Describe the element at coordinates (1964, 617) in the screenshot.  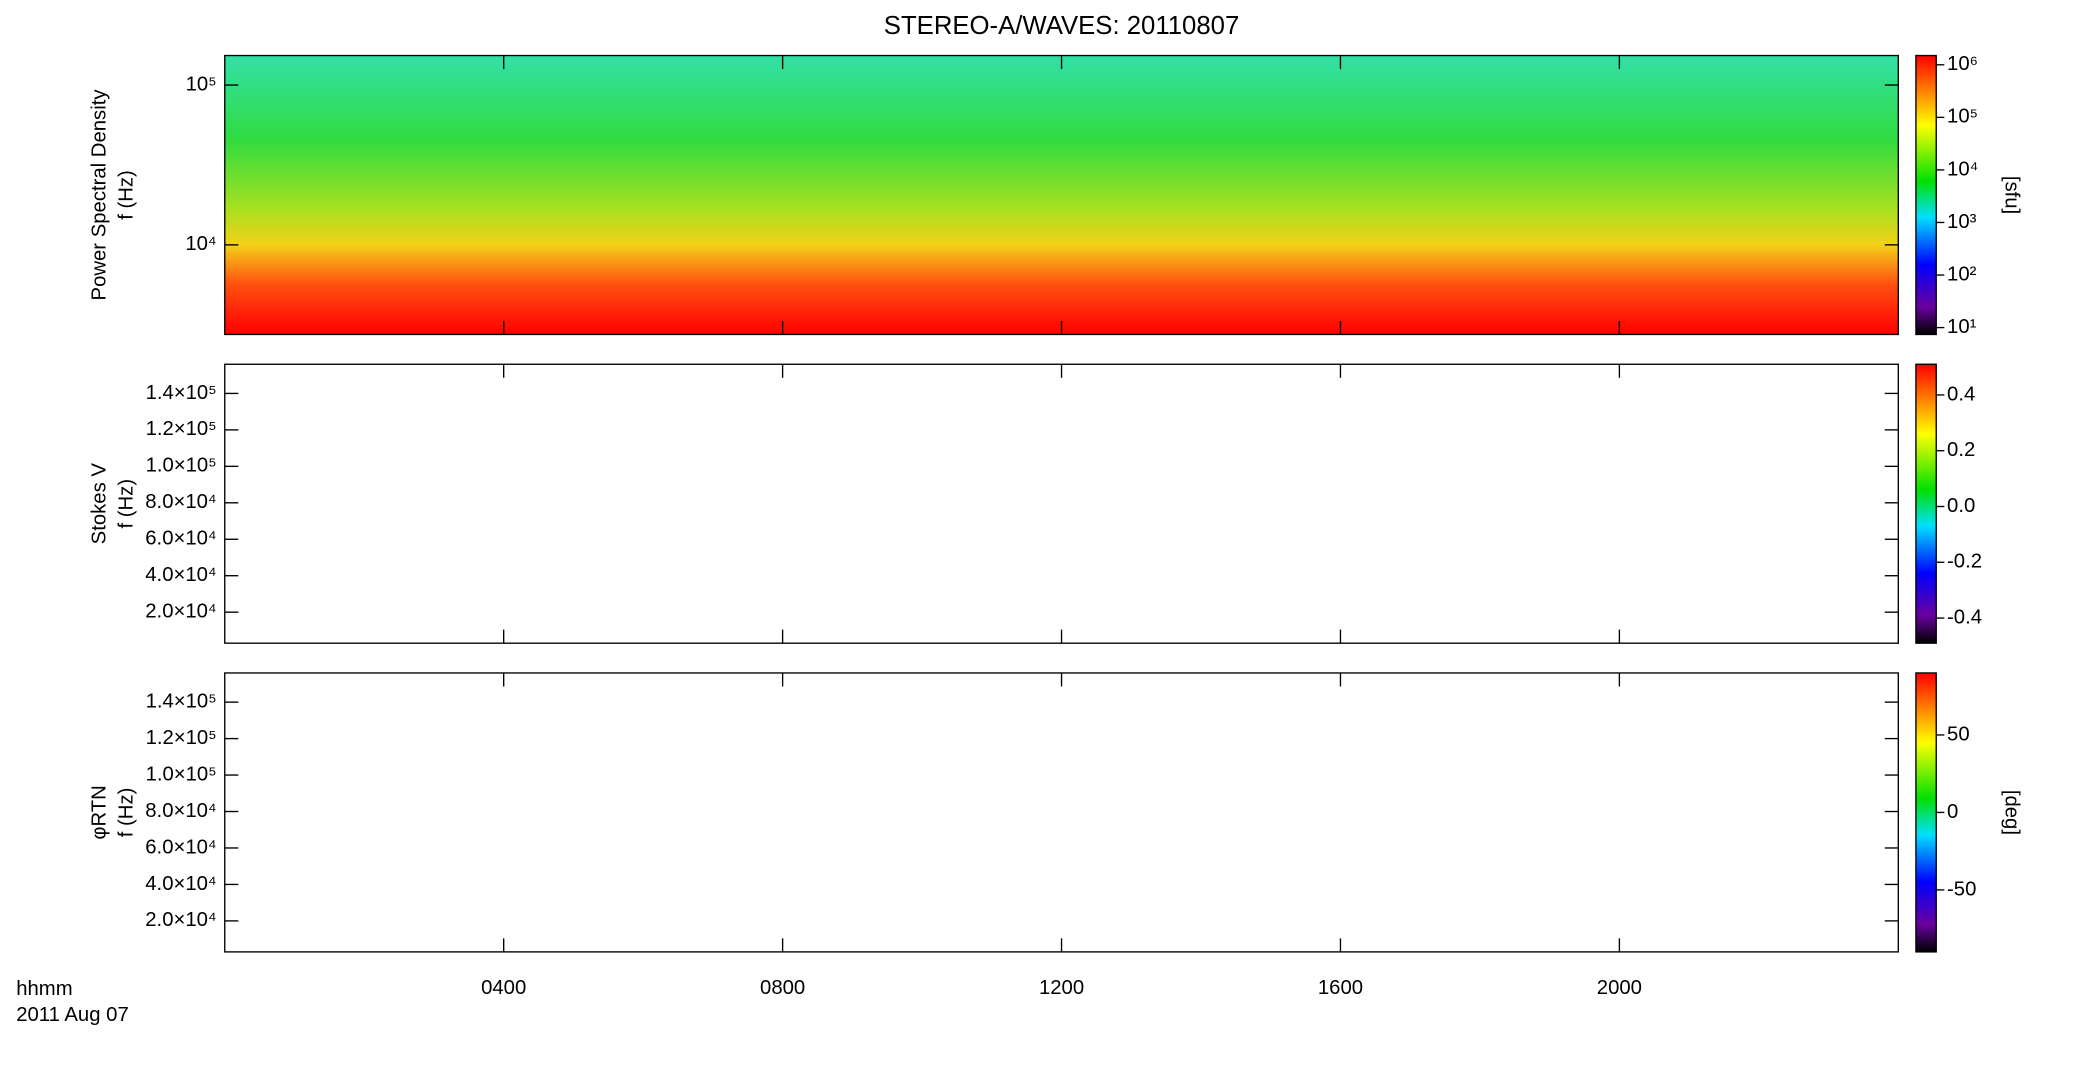
I see `colorbar-tick-label: -0.4` at that location.